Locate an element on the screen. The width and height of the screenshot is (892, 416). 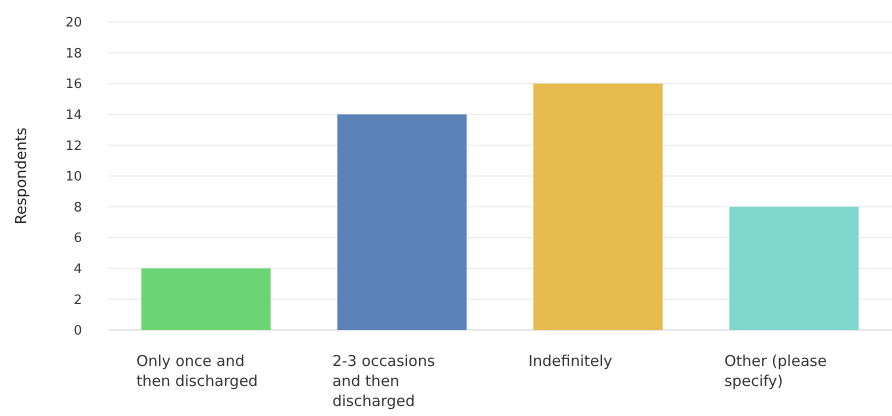
x-tick-label: Other (please specify) is located at coordinates (775, 371).